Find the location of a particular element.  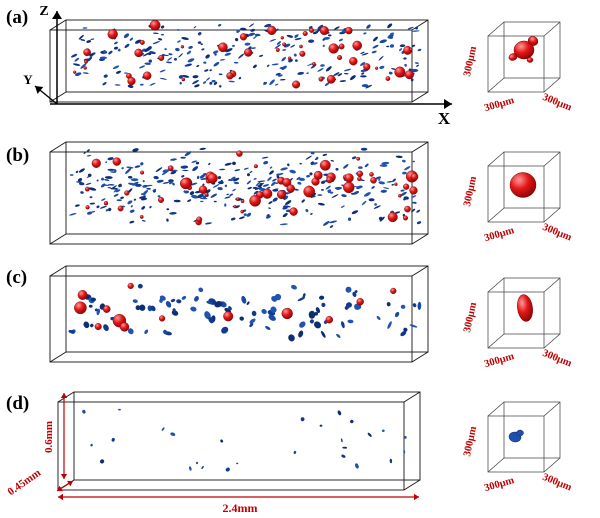

axis-label-z: Z is located at coordinates (43, 11).